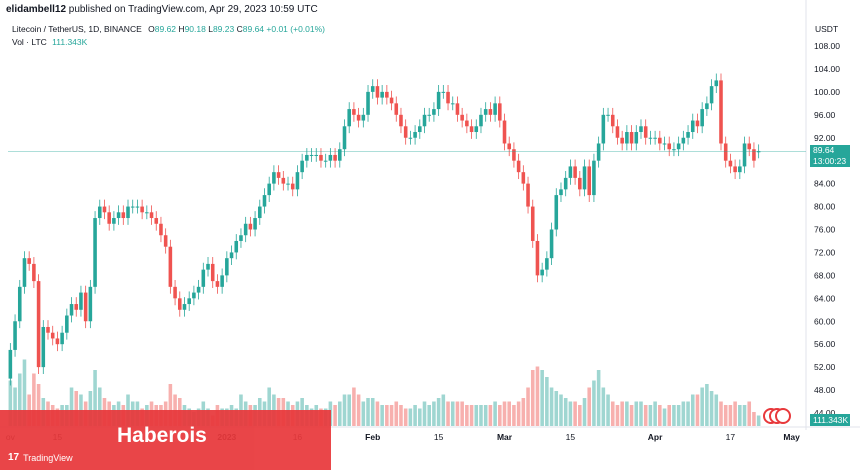  I want to click on high-label: H, so click(181, 29).